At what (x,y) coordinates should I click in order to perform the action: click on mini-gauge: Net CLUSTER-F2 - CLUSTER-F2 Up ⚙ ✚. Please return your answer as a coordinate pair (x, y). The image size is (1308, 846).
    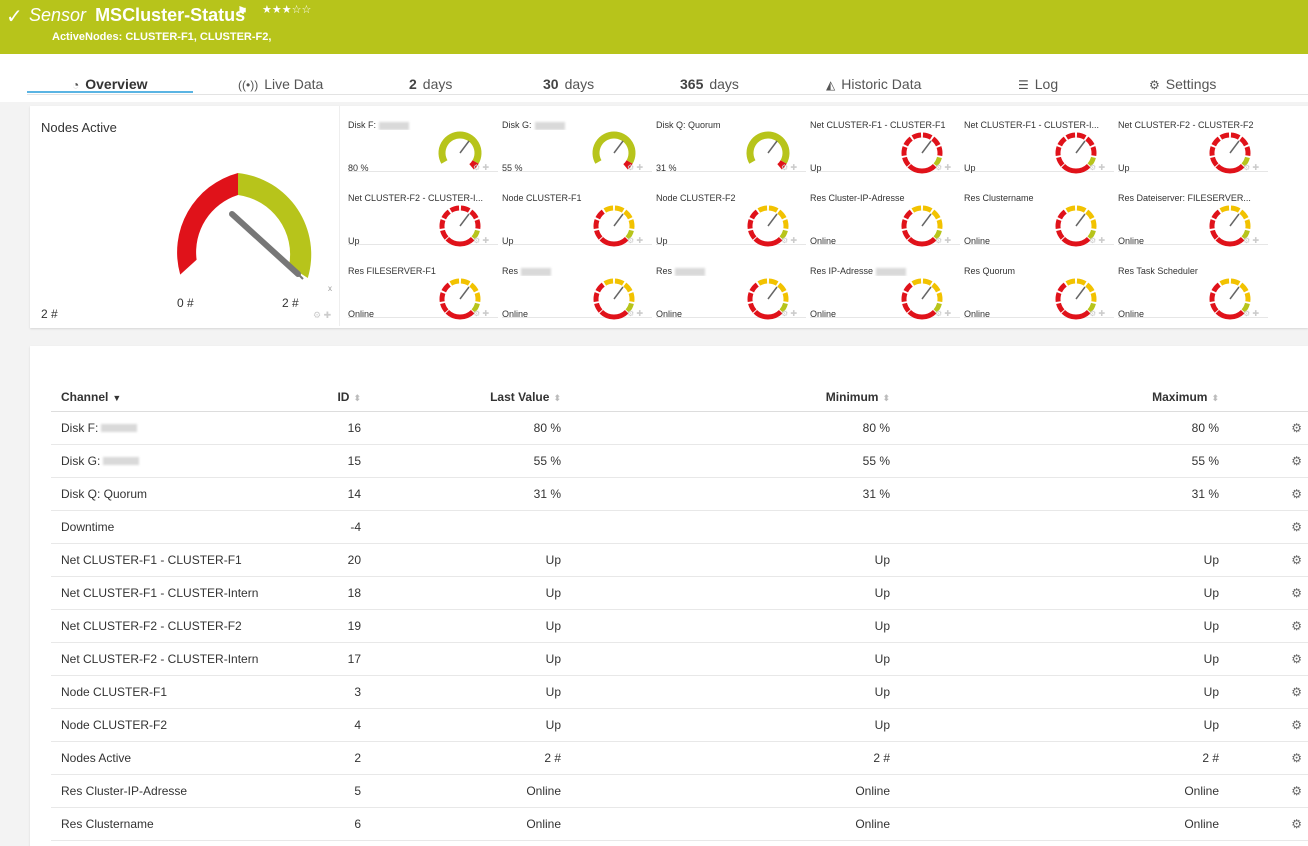
    Looking at the image, I should click on (1193, 140).